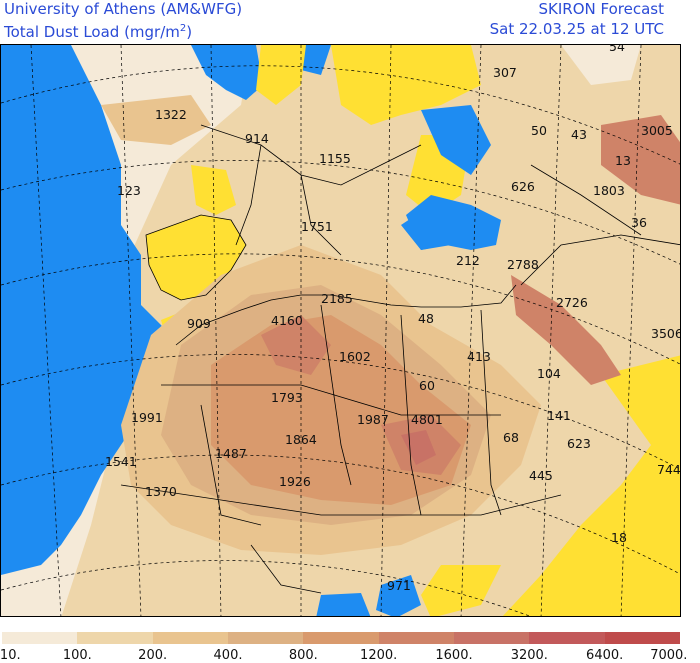 The image size is (700, 663). I want to click on legend-tick-label: 200., so click(153, 655).